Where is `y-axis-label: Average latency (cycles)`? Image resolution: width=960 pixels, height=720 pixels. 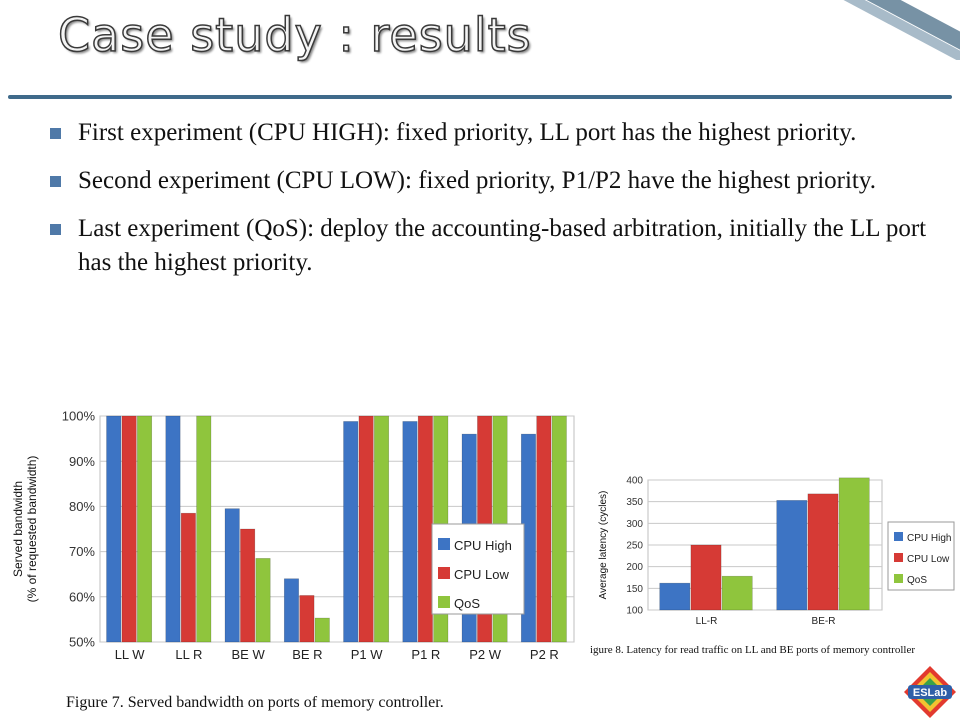 y-axis-label: Average latency (cycles) is located at coordinates (603, 545).